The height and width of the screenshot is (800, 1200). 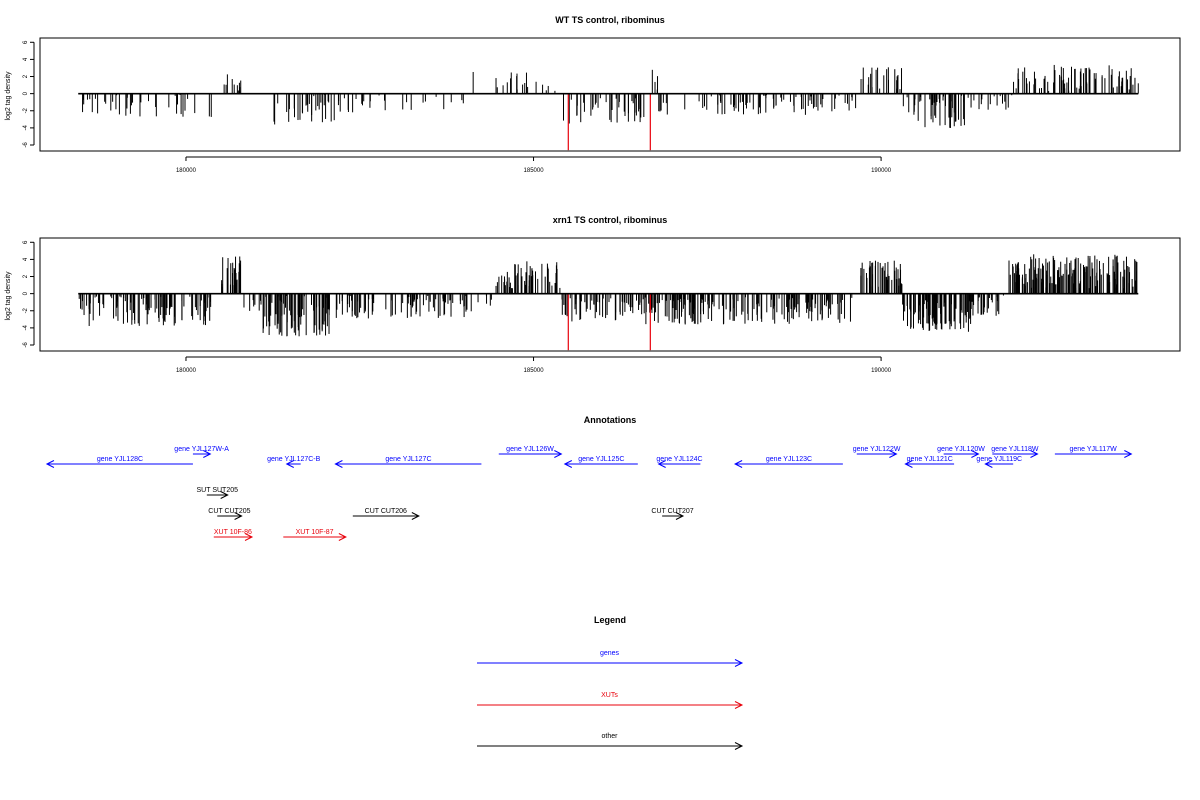 I want to click on annotation-feature: gene YJL120W, so click(x=961, y=452).